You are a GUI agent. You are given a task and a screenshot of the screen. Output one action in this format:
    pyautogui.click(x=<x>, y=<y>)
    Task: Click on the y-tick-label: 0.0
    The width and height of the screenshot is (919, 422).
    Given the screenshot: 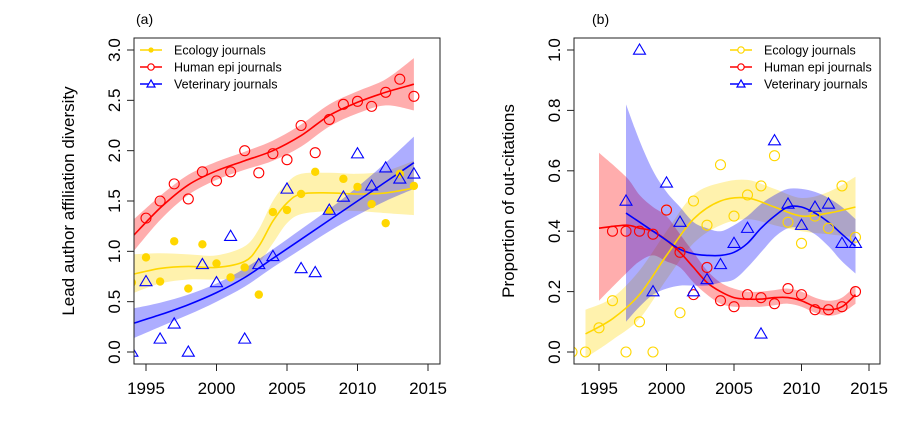 What is the action you would take?
    pyautogui.click(x=114, y=352)
    